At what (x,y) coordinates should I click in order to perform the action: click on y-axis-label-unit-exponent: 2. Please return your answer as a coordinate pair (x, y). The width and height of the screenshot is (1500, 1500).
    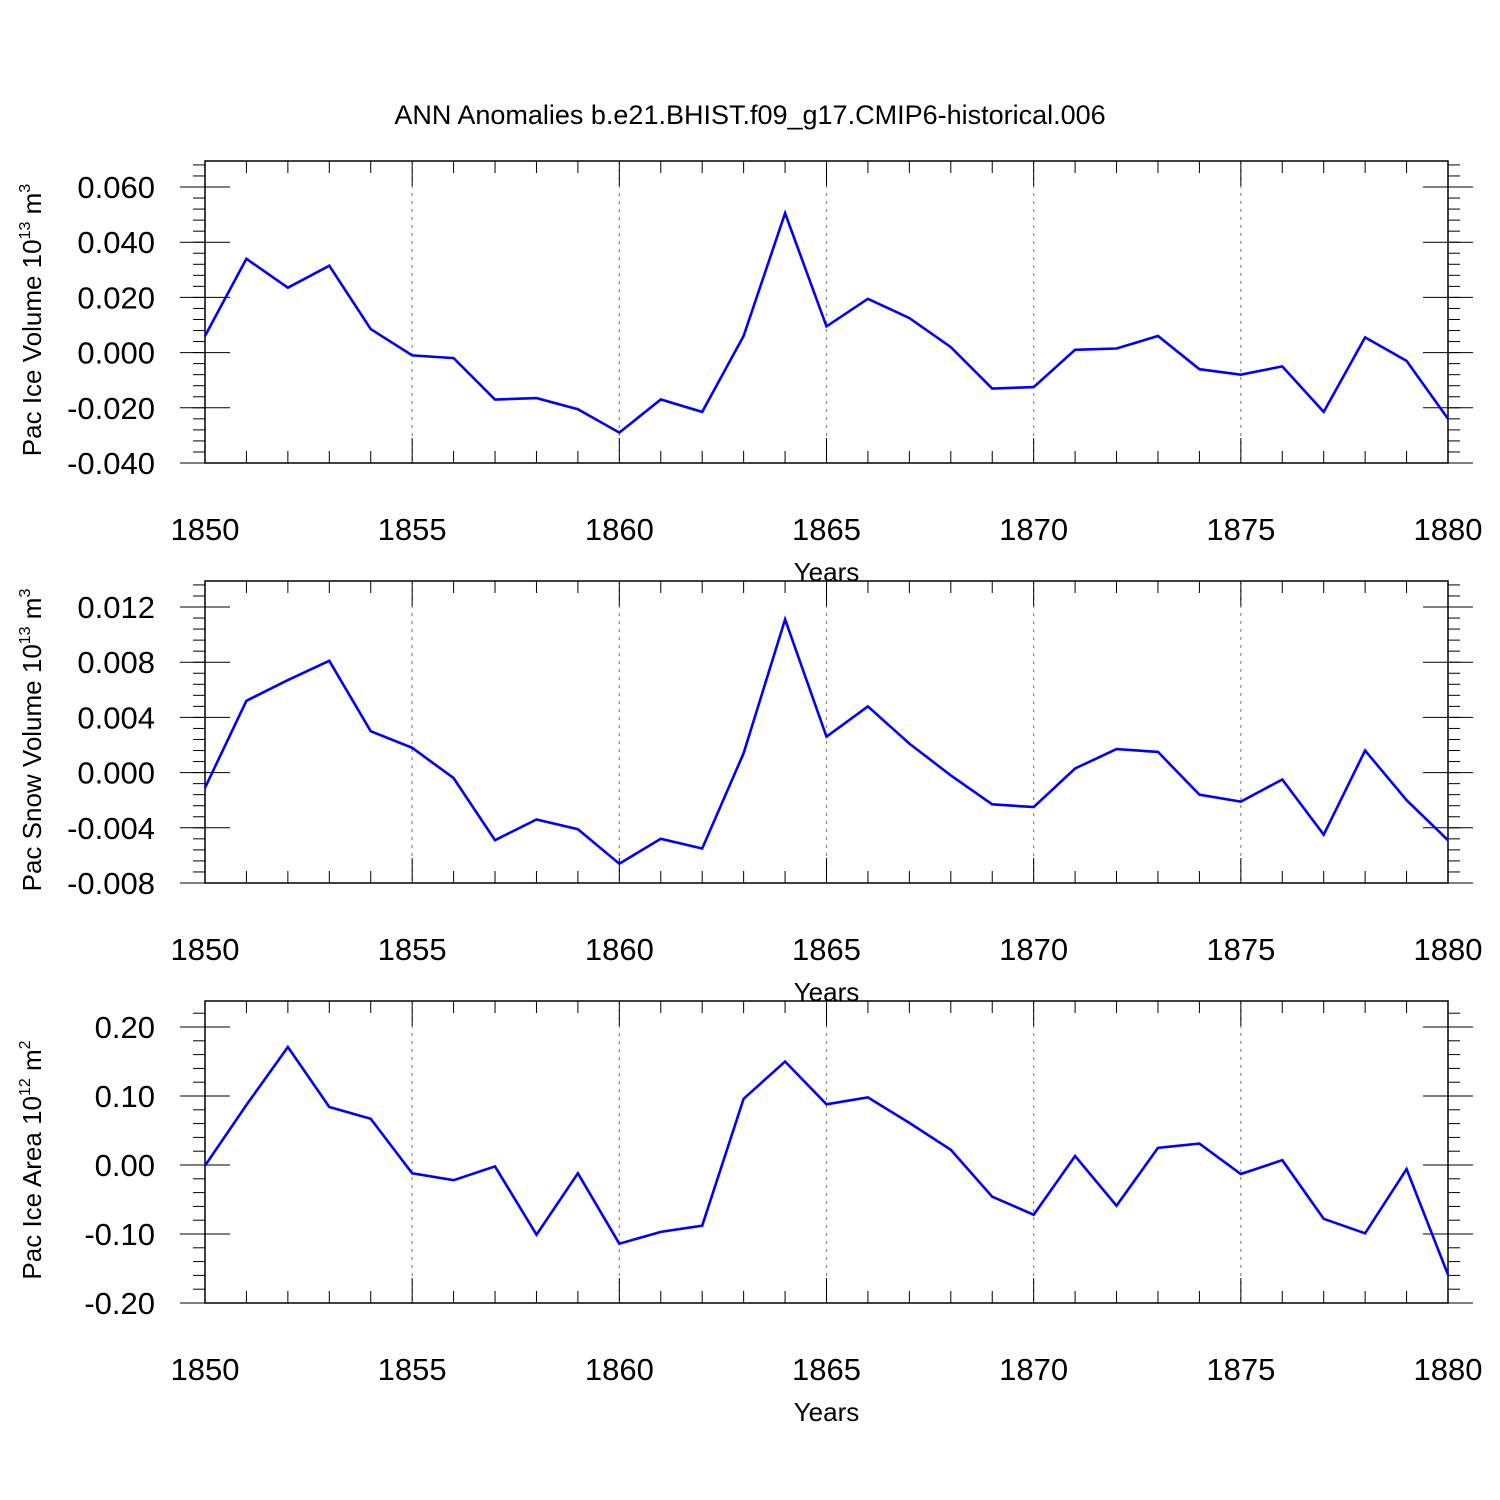
    Looking at the image, I should click on (25, 1044).